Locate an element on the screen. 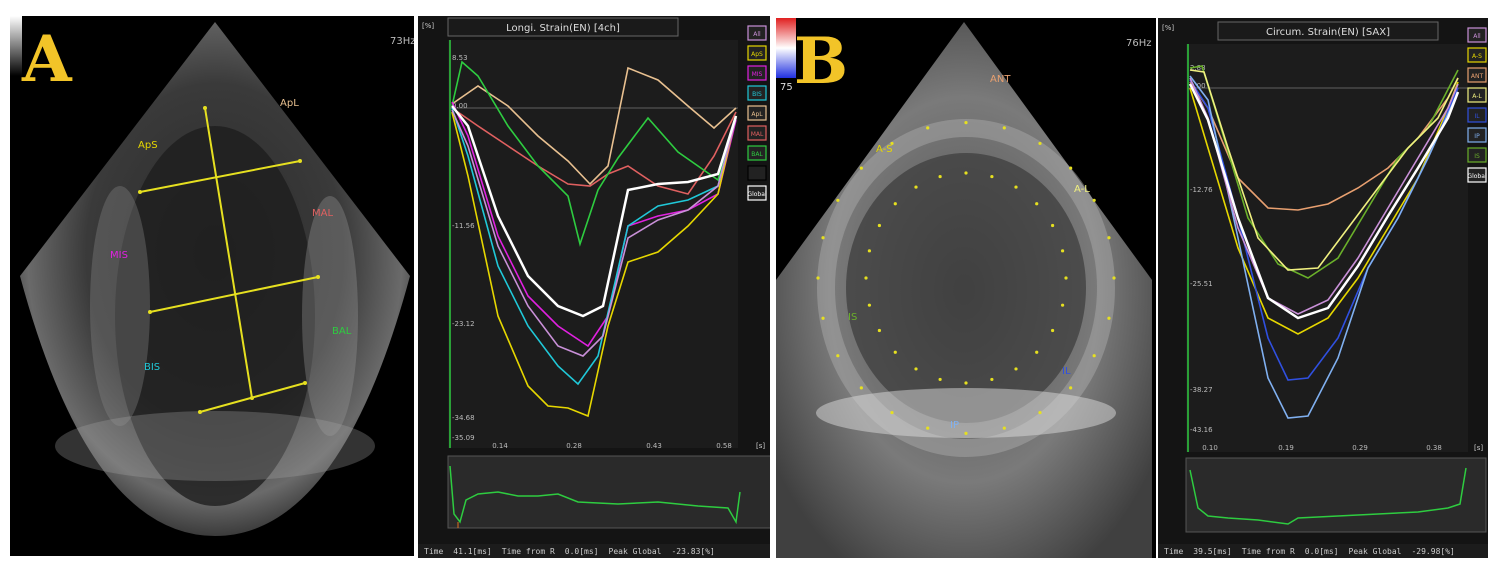  segment-label-ip: IP is located at coordinates (954, 425).